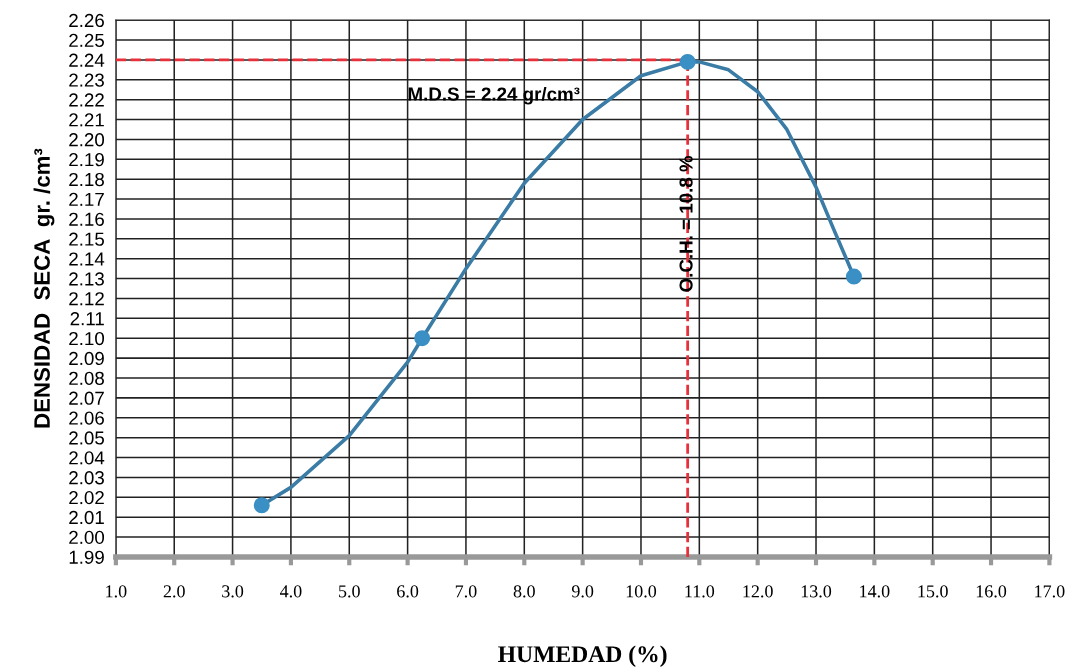 The image size is (1073, 671). I want to click on x-axis-title: HUMEDAD (%), so click(582, 656).